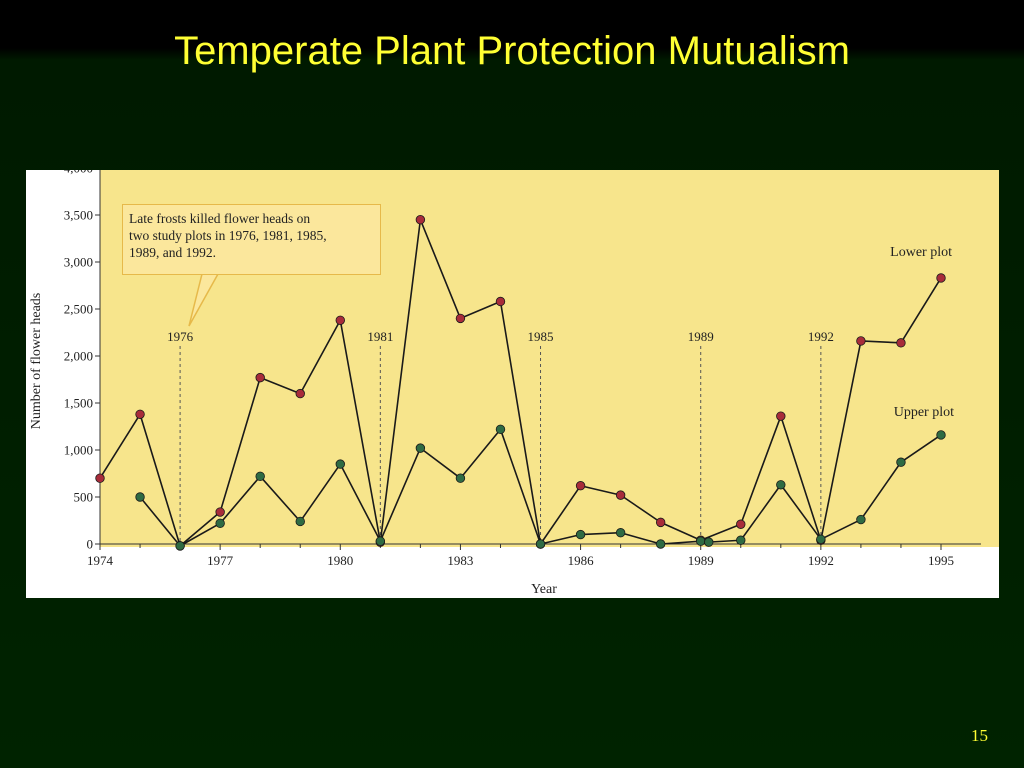 This screenshot has height=768, width=1024. I want to click on y-tick-label: 1,500, so click(78, 403).